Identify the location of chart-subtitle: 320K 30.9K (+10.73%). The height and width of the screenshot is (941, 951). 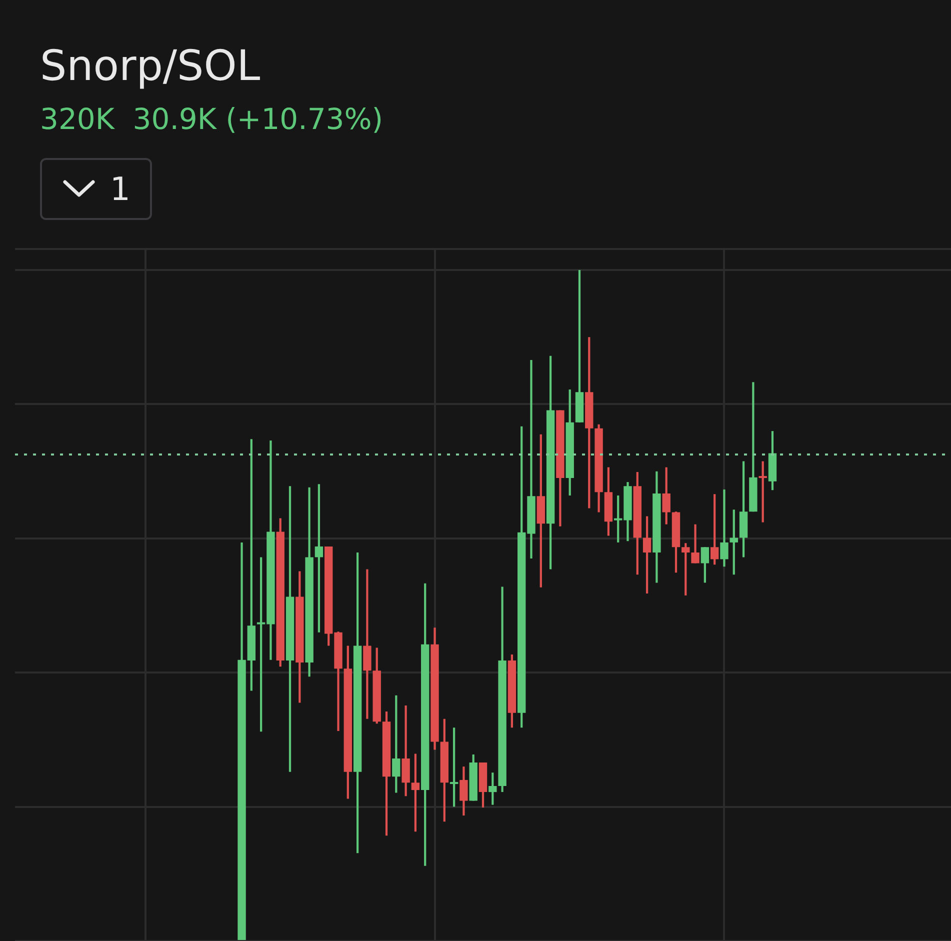
(212, 119).